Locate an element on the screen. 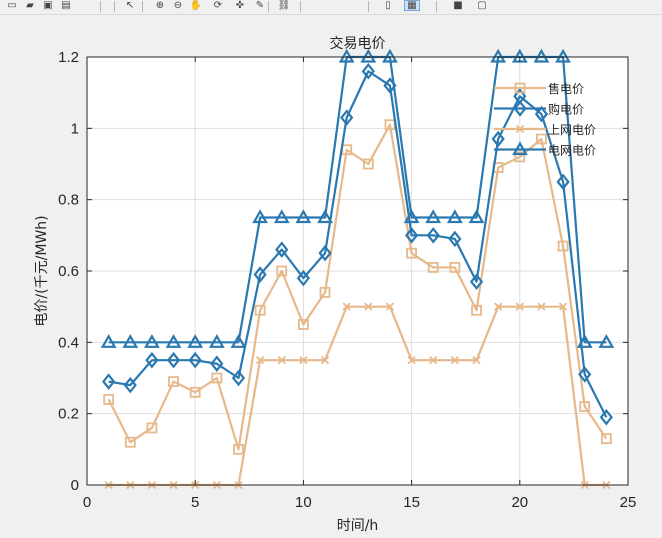 The image size is (662, 538). x-tick-label: 0 is located at coordinates (87, 502).